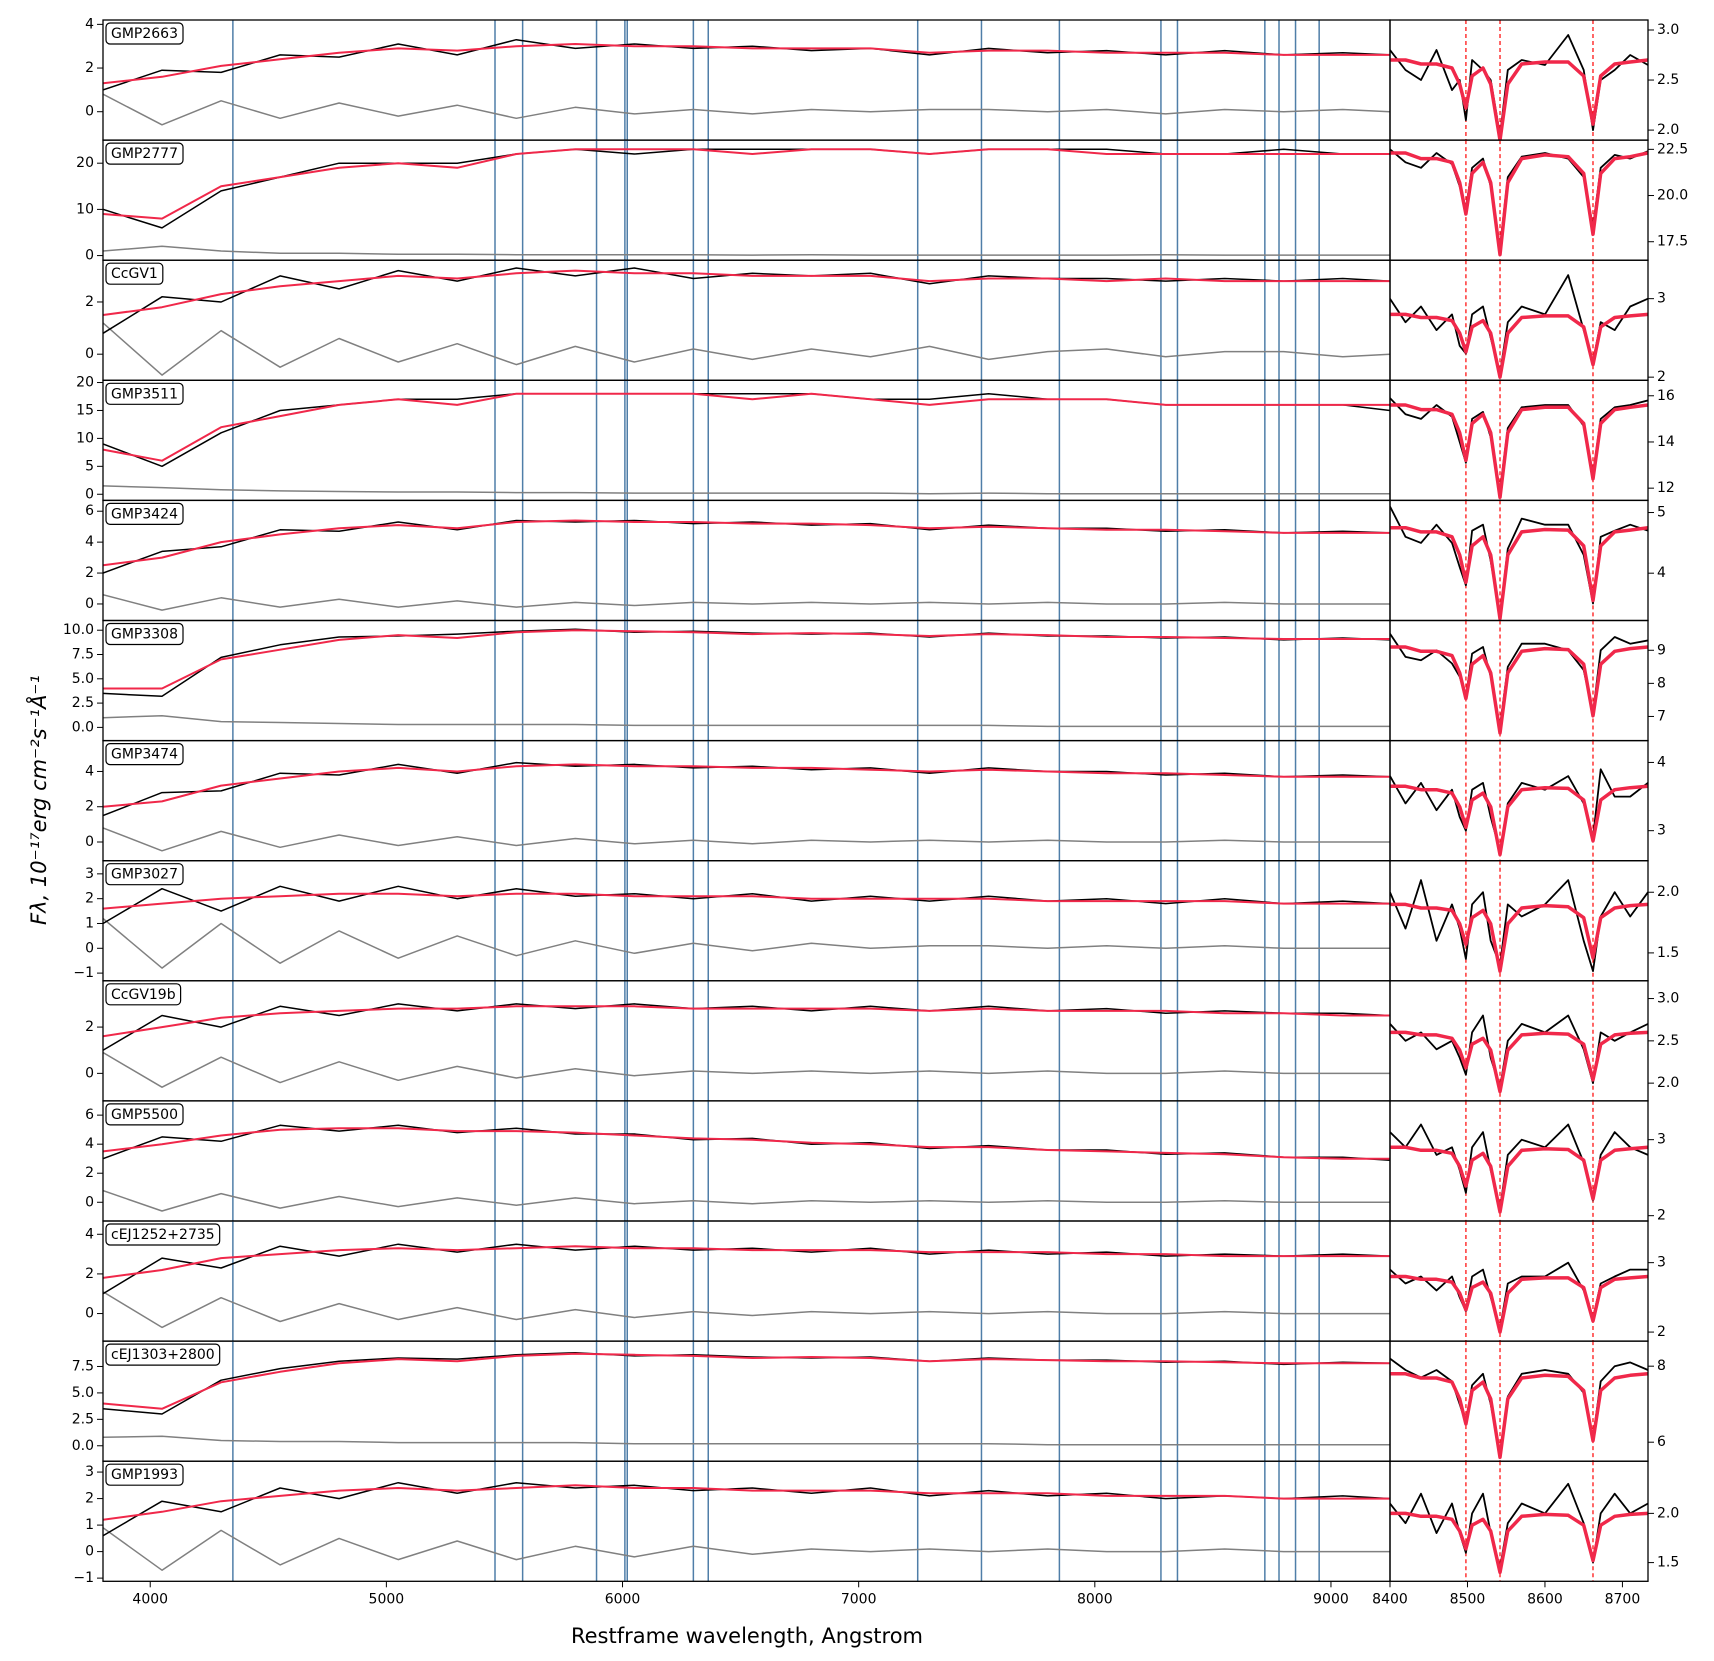  What do you see at coordinates (1668, 999) in the screenshot?
I see `y-tick-label: 3.0` at bounding box center [1668, 999].